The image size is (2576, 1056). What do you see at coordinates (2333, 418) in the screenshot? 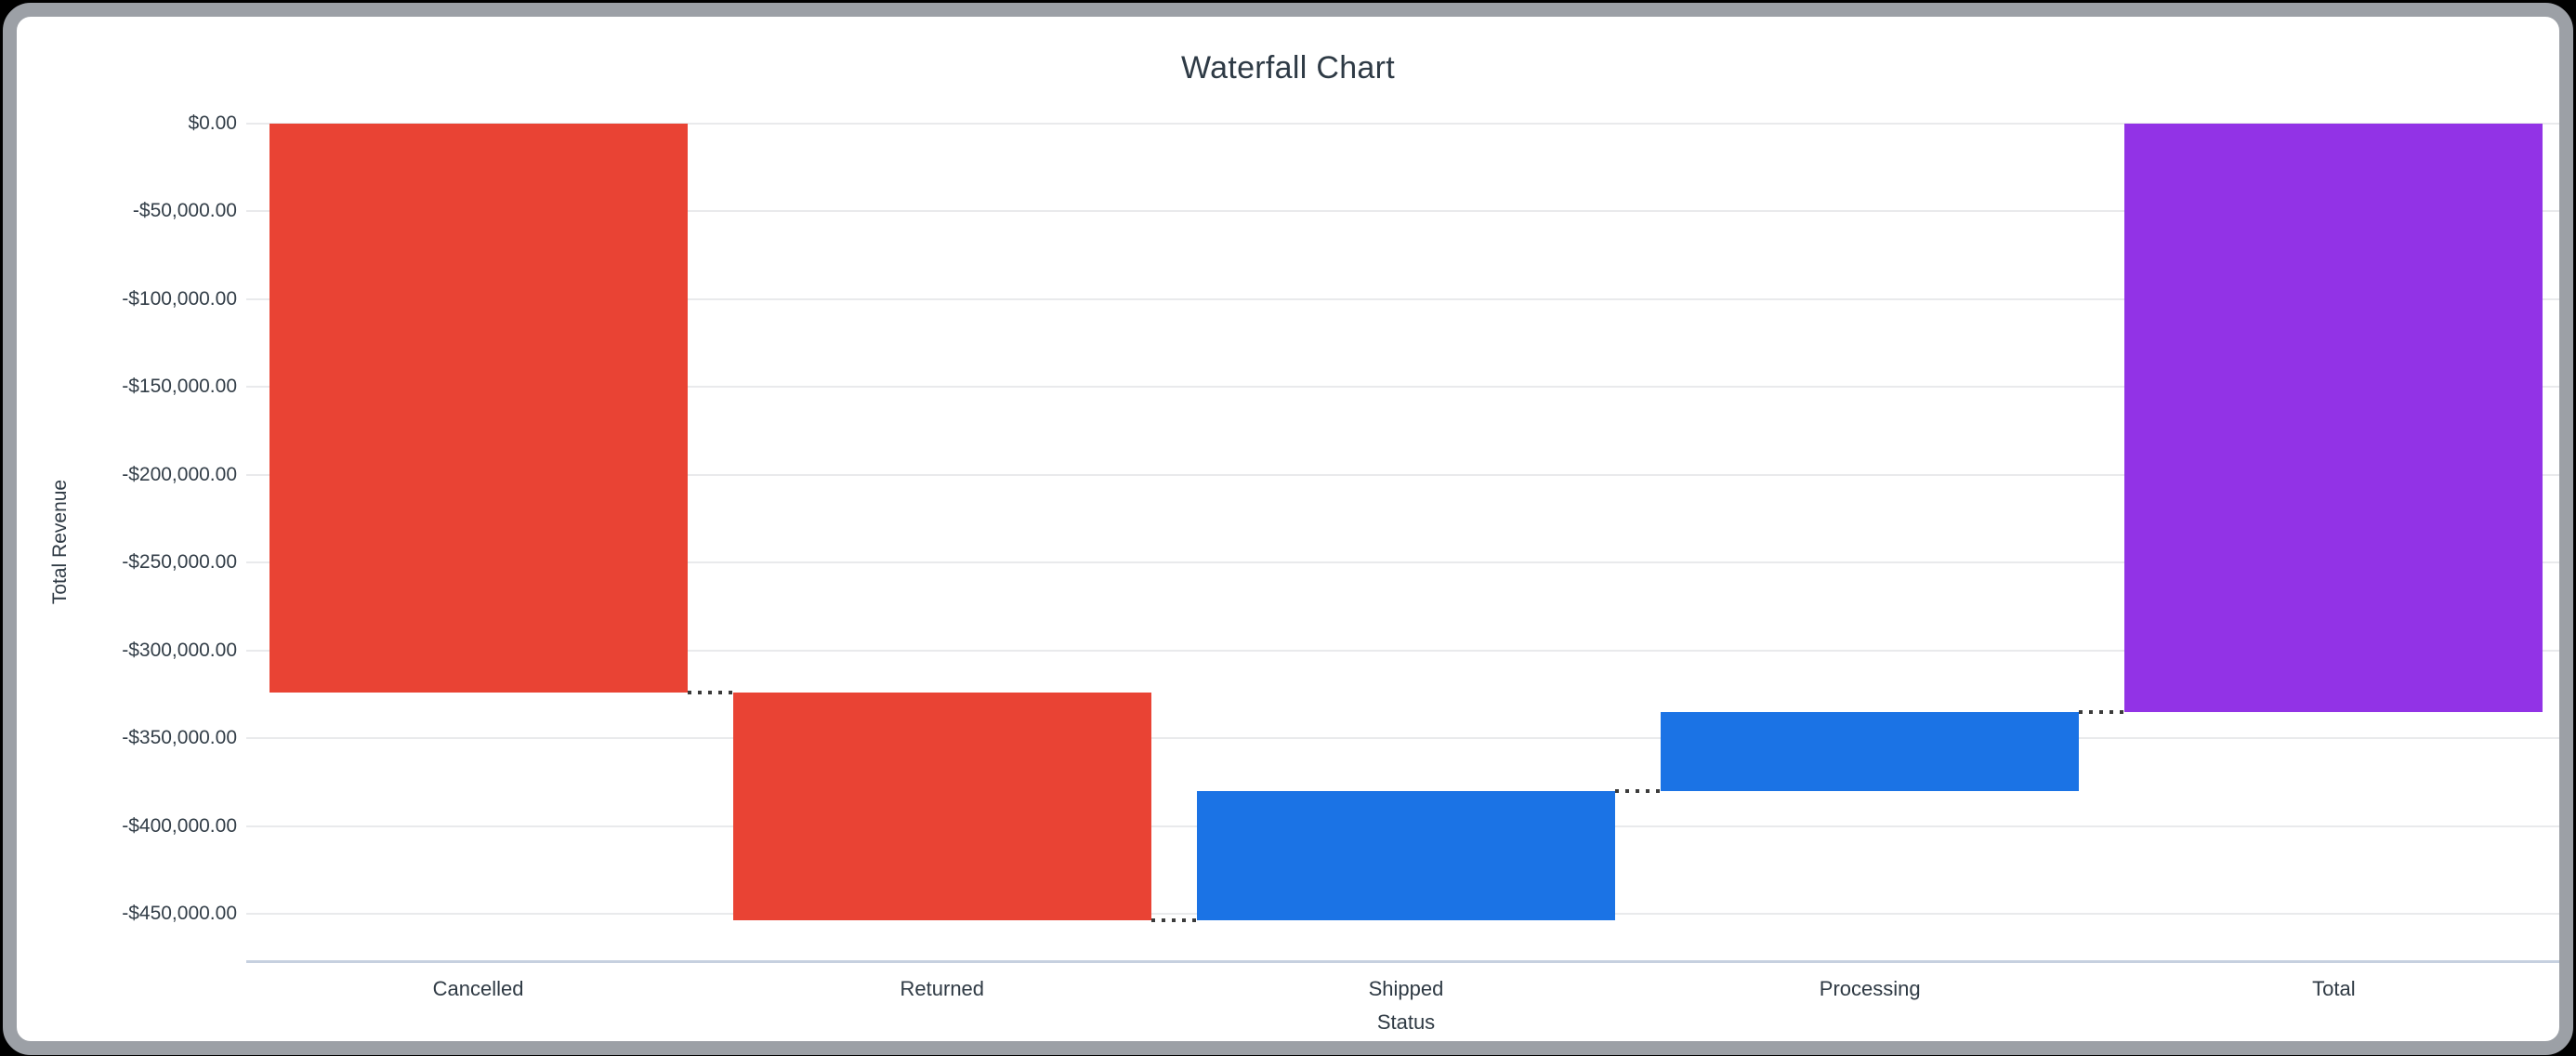
I see `bar-total` at bounding box center [2333, 418].